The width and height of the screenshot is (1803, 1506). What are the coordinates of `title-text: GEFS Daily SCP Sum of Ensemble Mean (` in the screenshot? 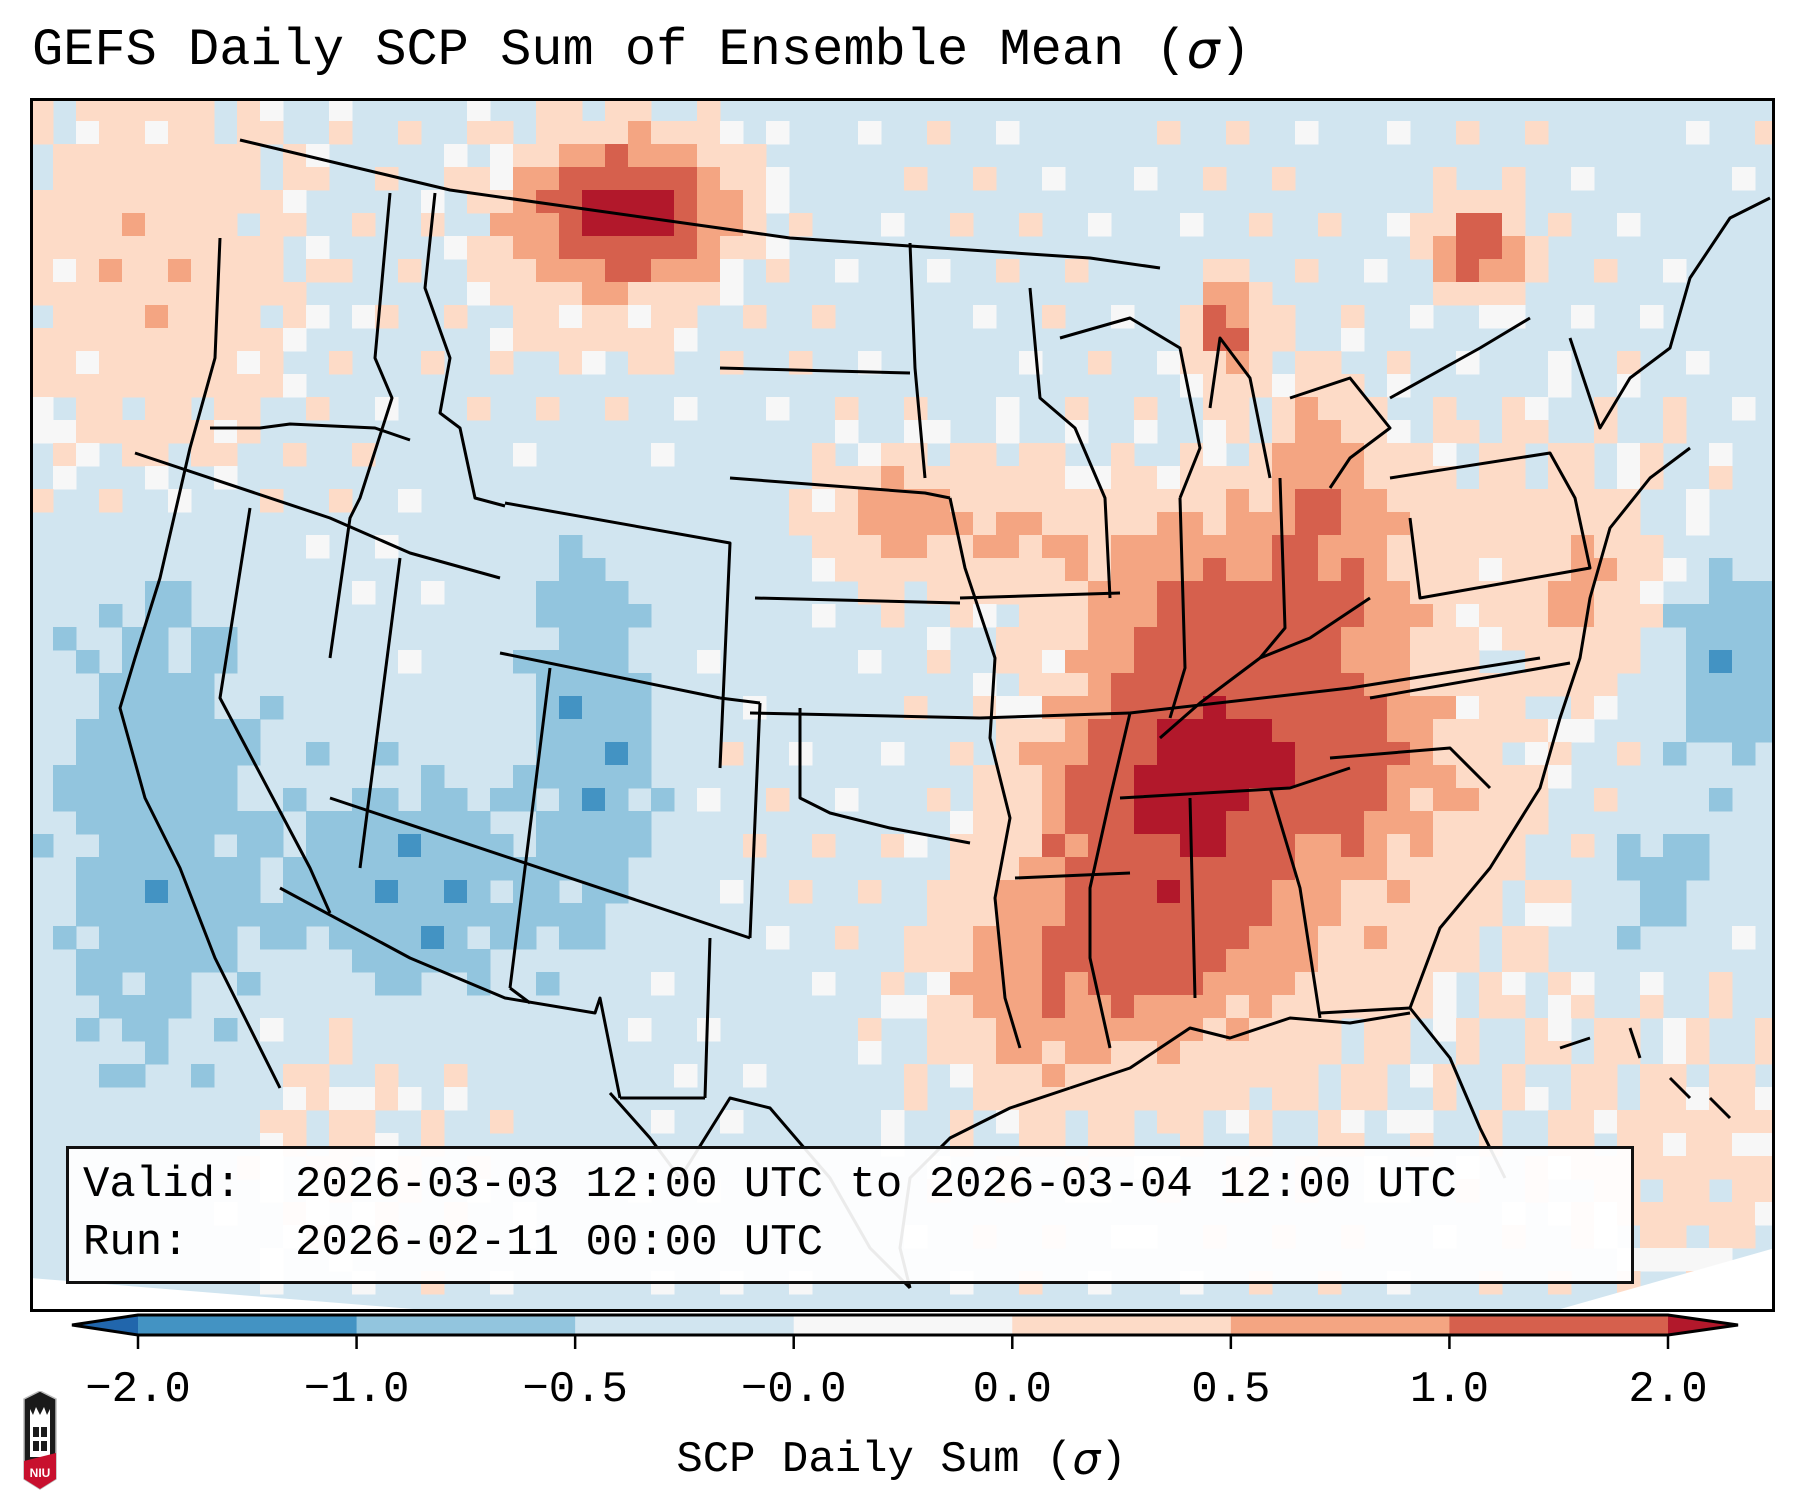 It's located at (609, 50).